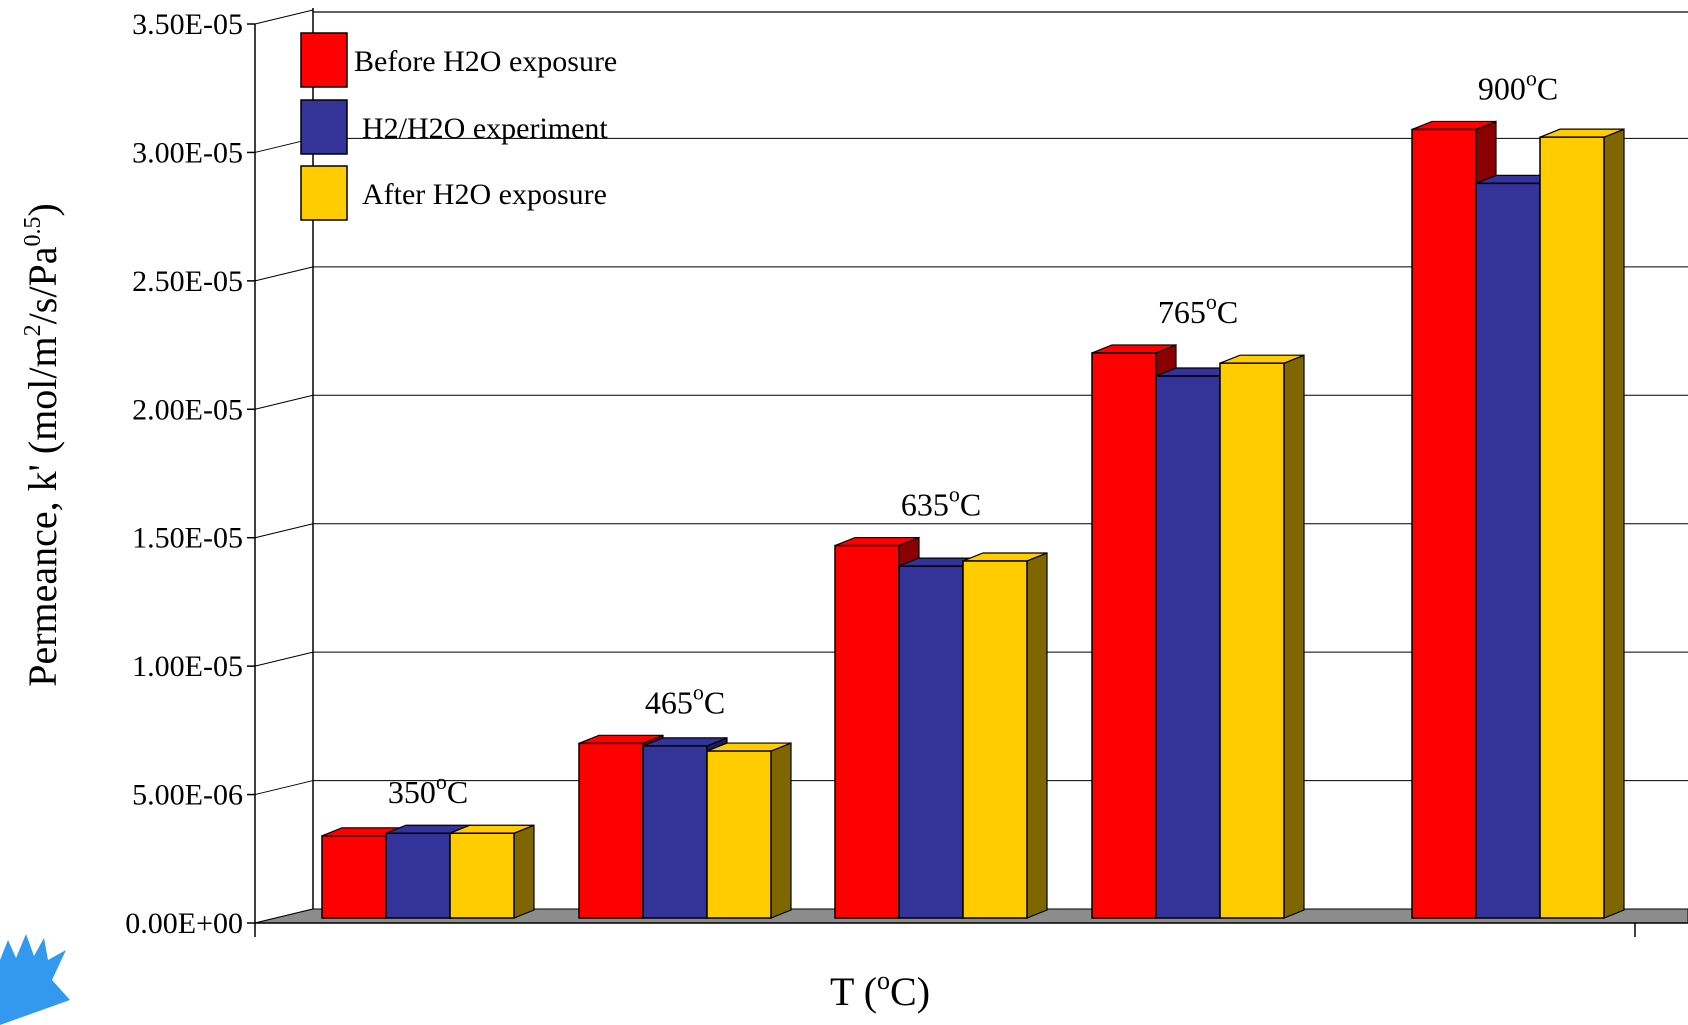 The height and width of the screenshot is (1025, 1688). What do you see at coordinates (910, 991) in the screenshot?
I see `x-axis-label-end: C)` at bounding box center [910, 991].